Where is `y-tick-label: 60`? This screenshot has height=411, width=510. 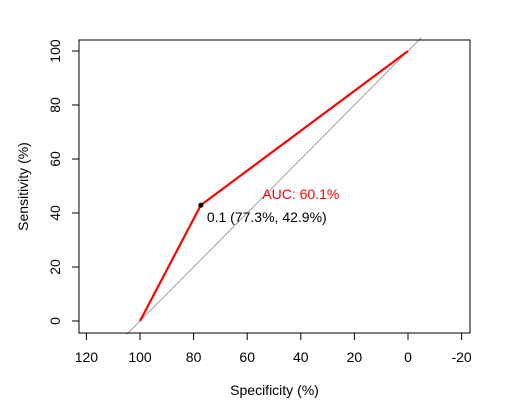 y-tick-label: 60 is located at coordinates (55, 159).